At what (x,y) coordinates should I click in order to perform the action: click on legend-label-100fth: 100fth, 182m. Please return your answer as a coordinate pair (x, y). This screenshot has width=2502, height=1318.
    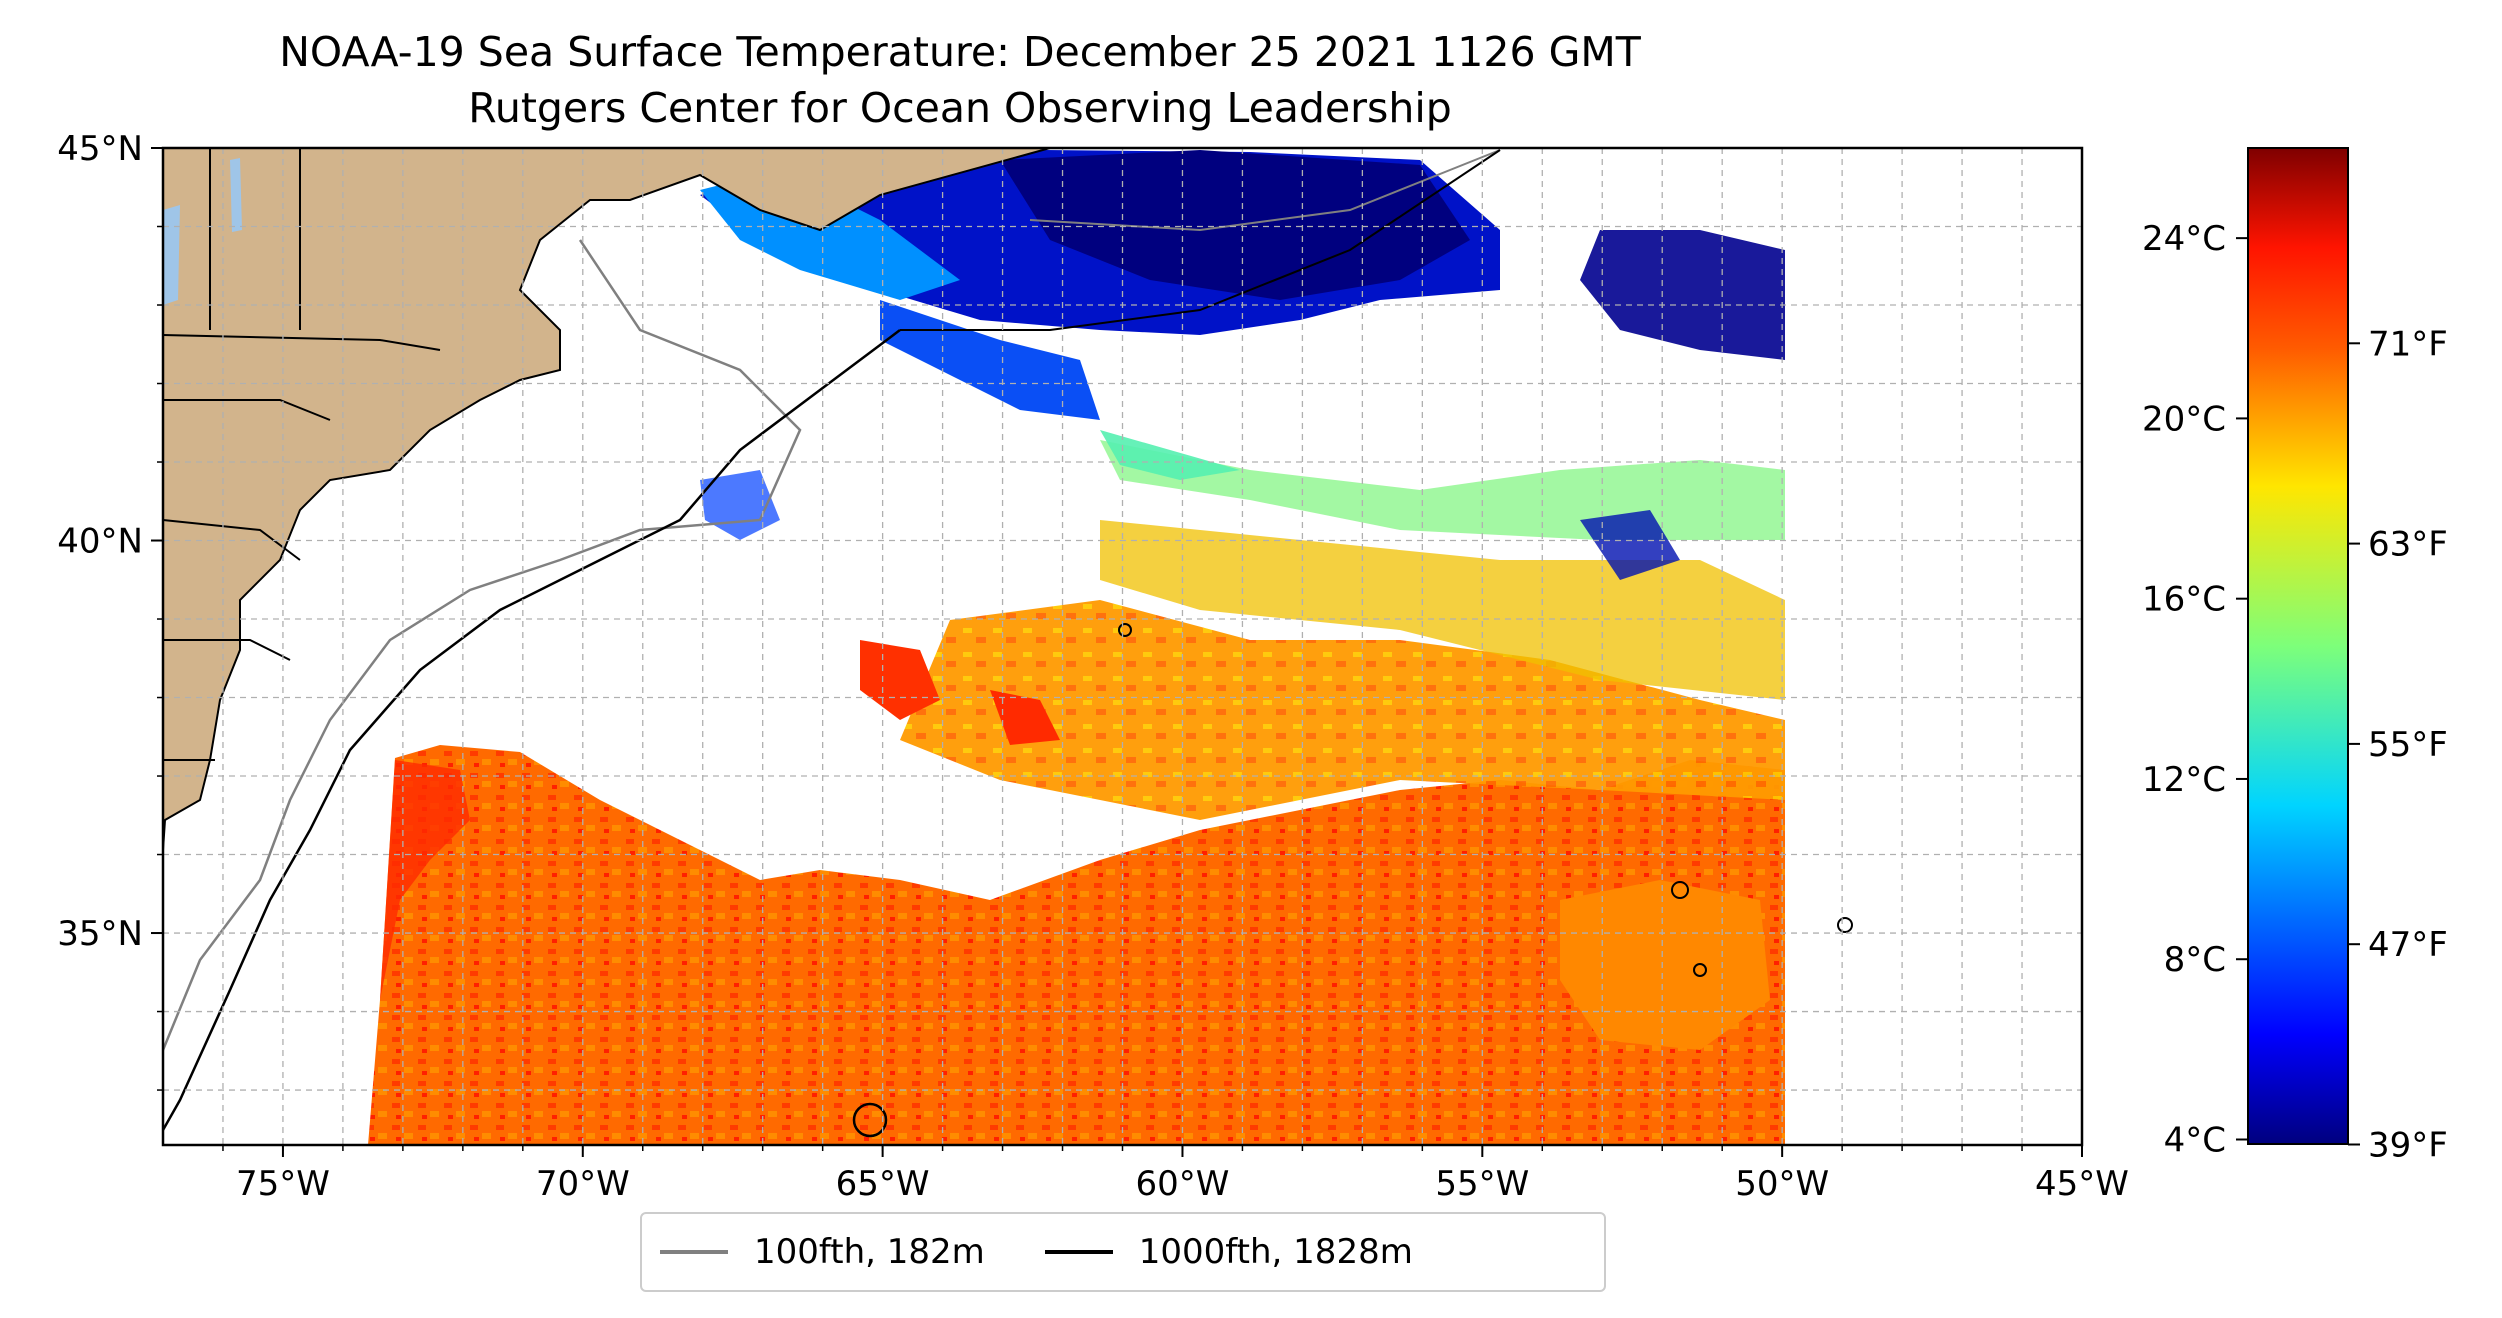
    Looking at the image, I should click on (869, 1252).